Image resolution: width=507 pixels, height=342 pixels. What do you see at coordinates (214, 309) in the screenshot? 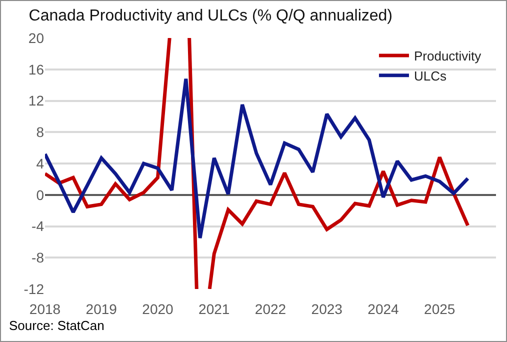
I see `x-tick-label: 2021` at bounding box center [214, 309].